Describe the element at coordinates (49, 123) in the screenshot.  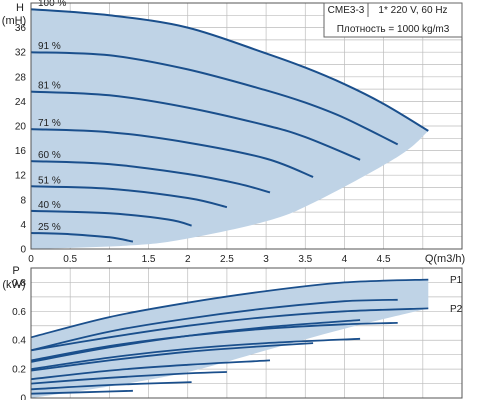
I see `head-curve-label-71: 71 %` at that location.